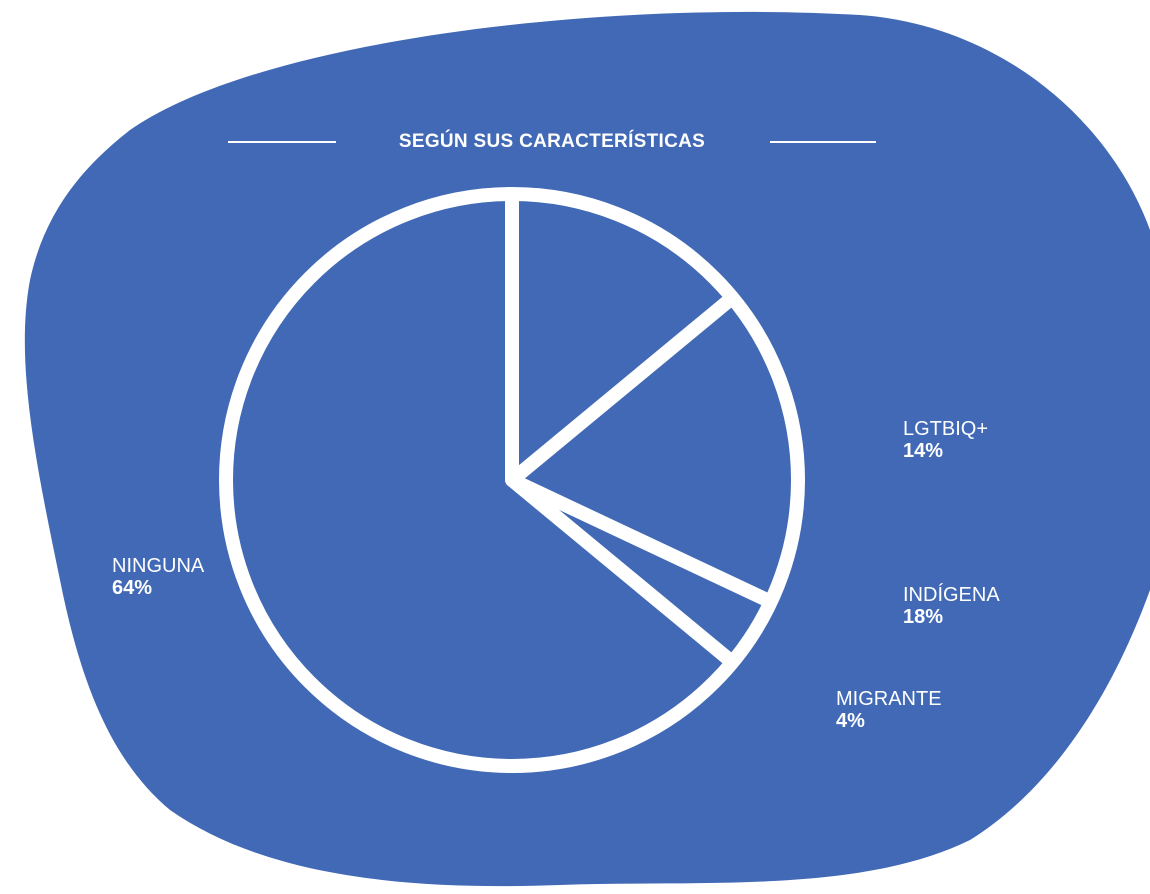  I want to click on slice-separator-migrante, so click(641, 541).